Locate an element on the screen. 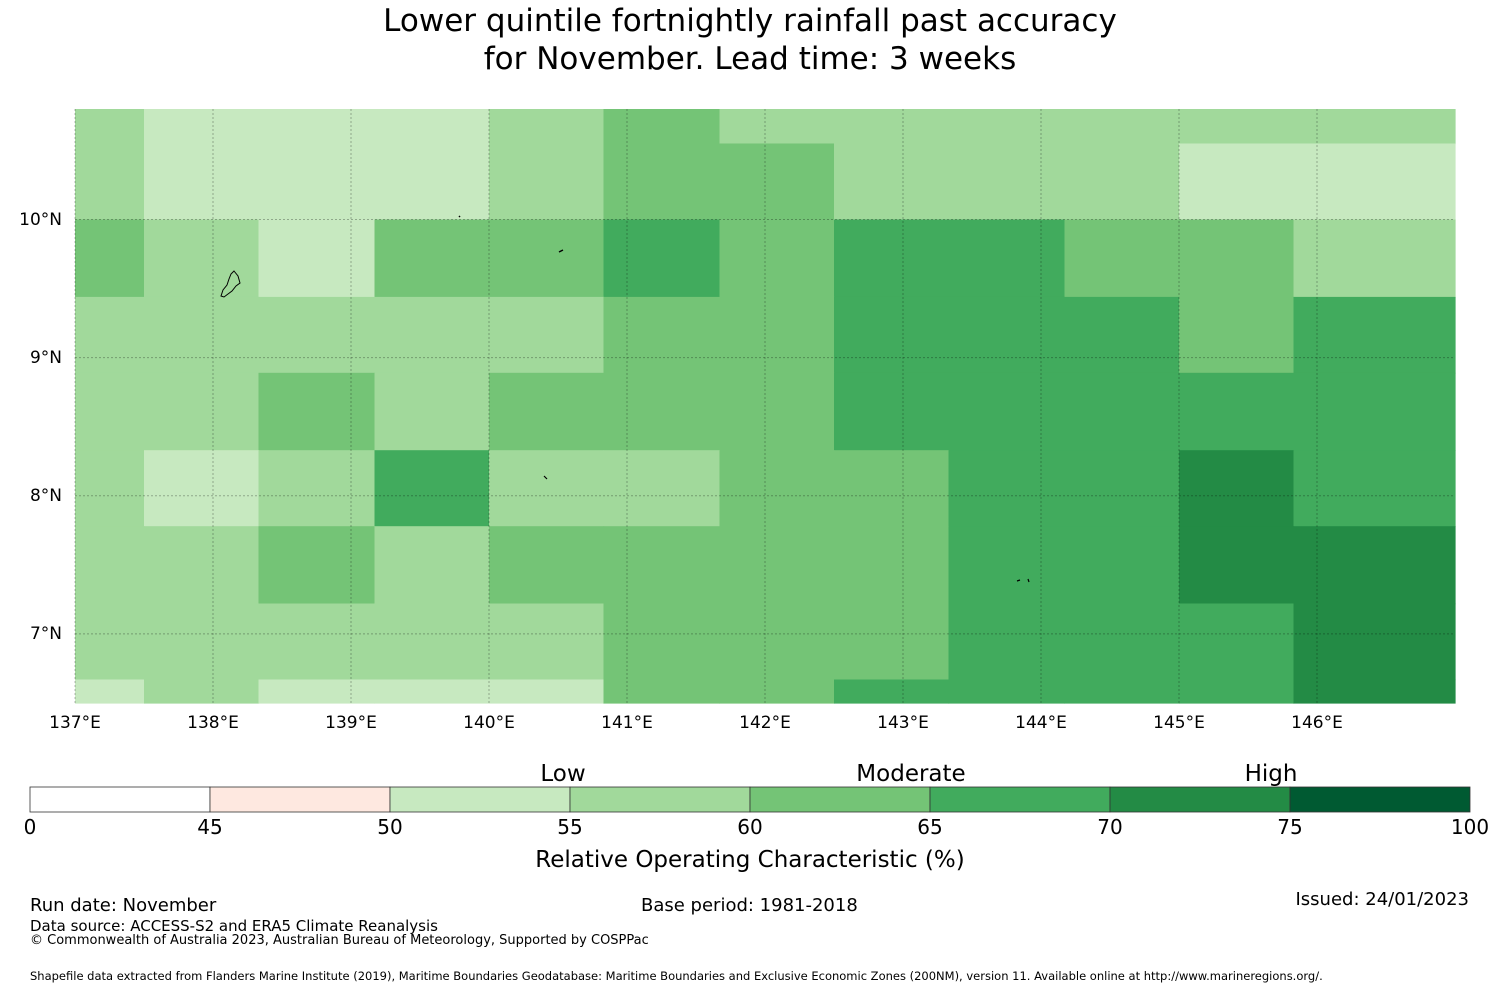 This screenshot has height=990, width=1500. latitude-tick-label: 7°N is located at coordinates (45, 633).